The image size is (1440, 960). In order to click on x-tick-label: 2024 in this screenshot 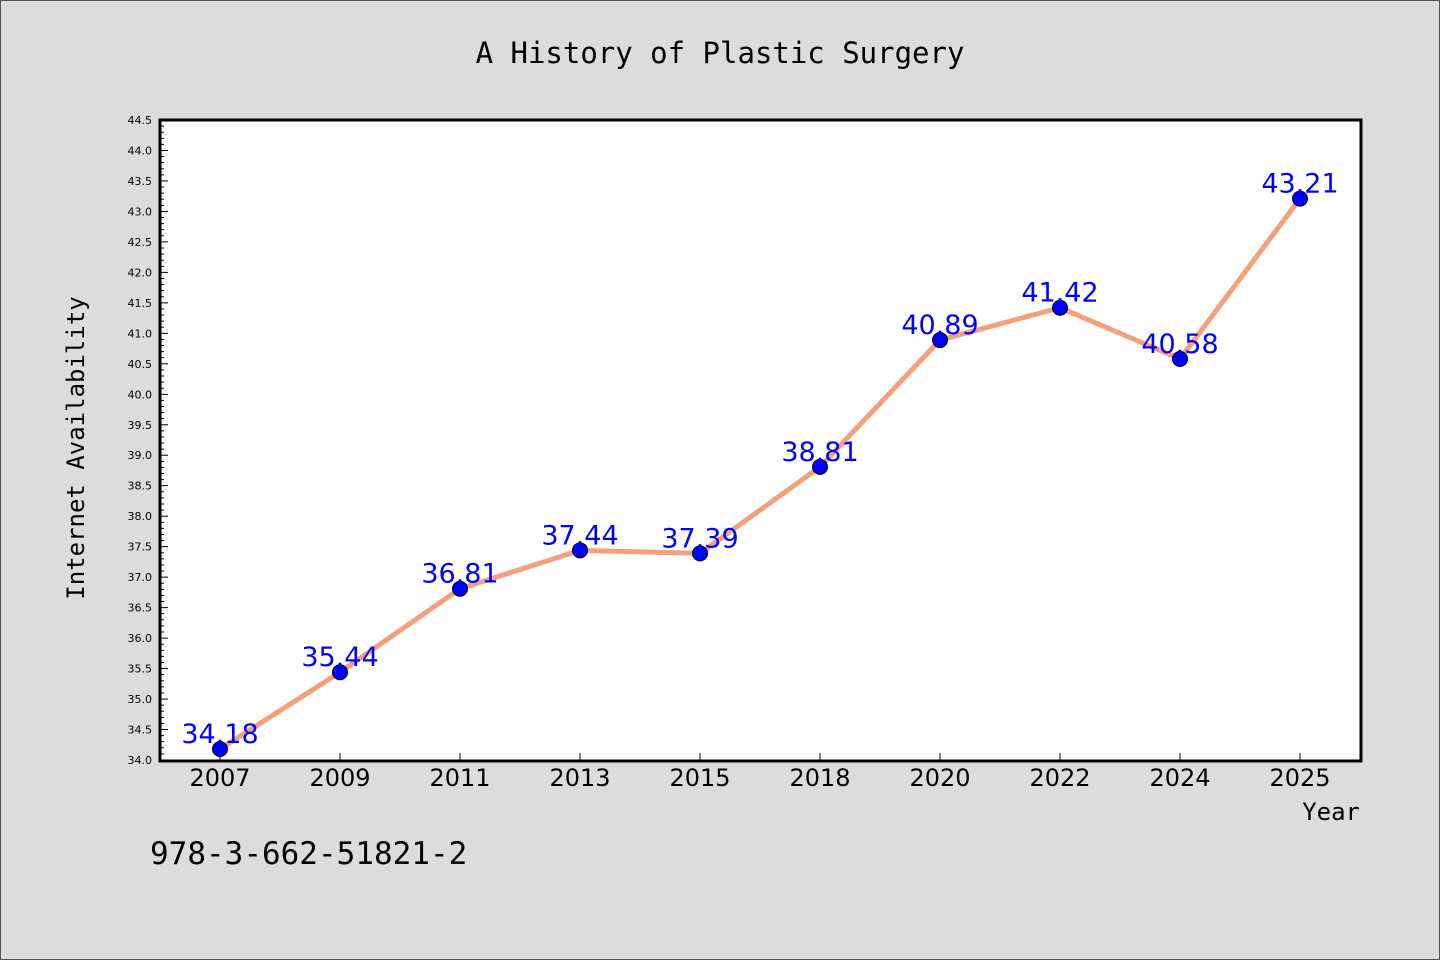, I will do `click(1179, 778)`.